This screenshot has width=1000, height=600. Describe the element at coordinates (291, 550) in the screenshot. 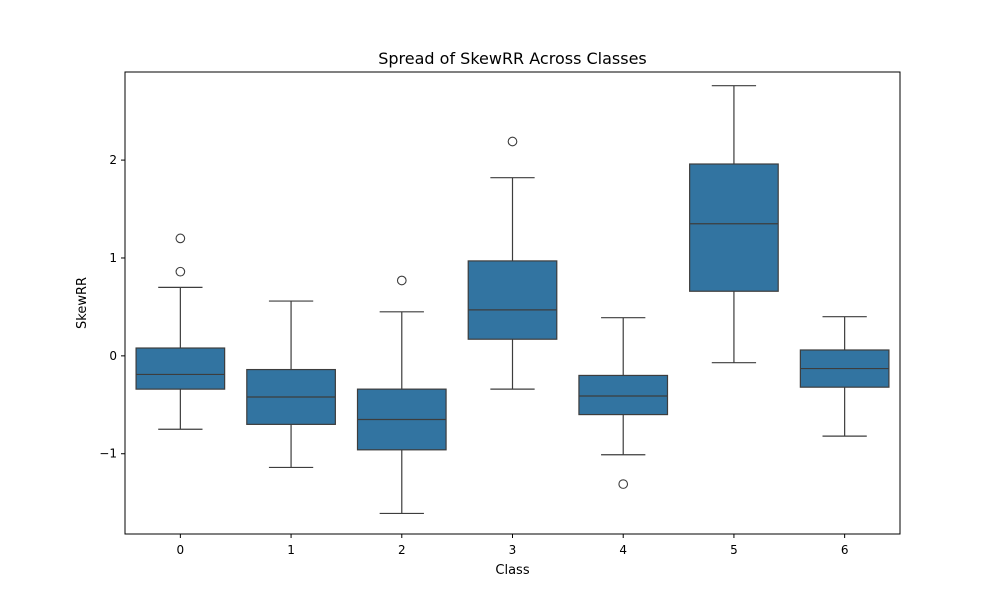

I see `x-tick-label: 1` at that location.